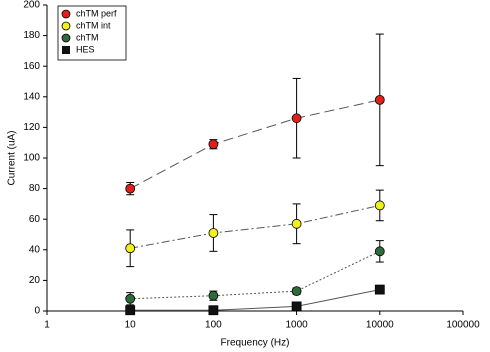 The image size is (490, 352). I want to click on y-tick-label: 100, so click(31, 158).